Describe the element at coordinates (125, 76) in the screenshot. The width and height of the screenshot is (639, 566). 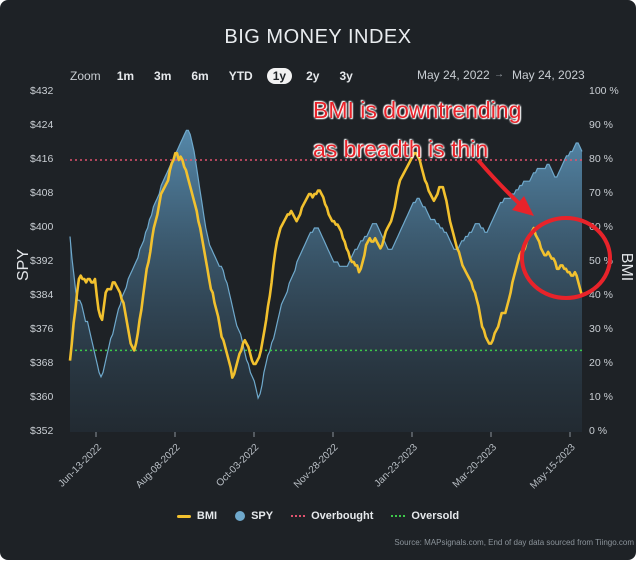
I see `zoom-1m-button: 1m` at that location.